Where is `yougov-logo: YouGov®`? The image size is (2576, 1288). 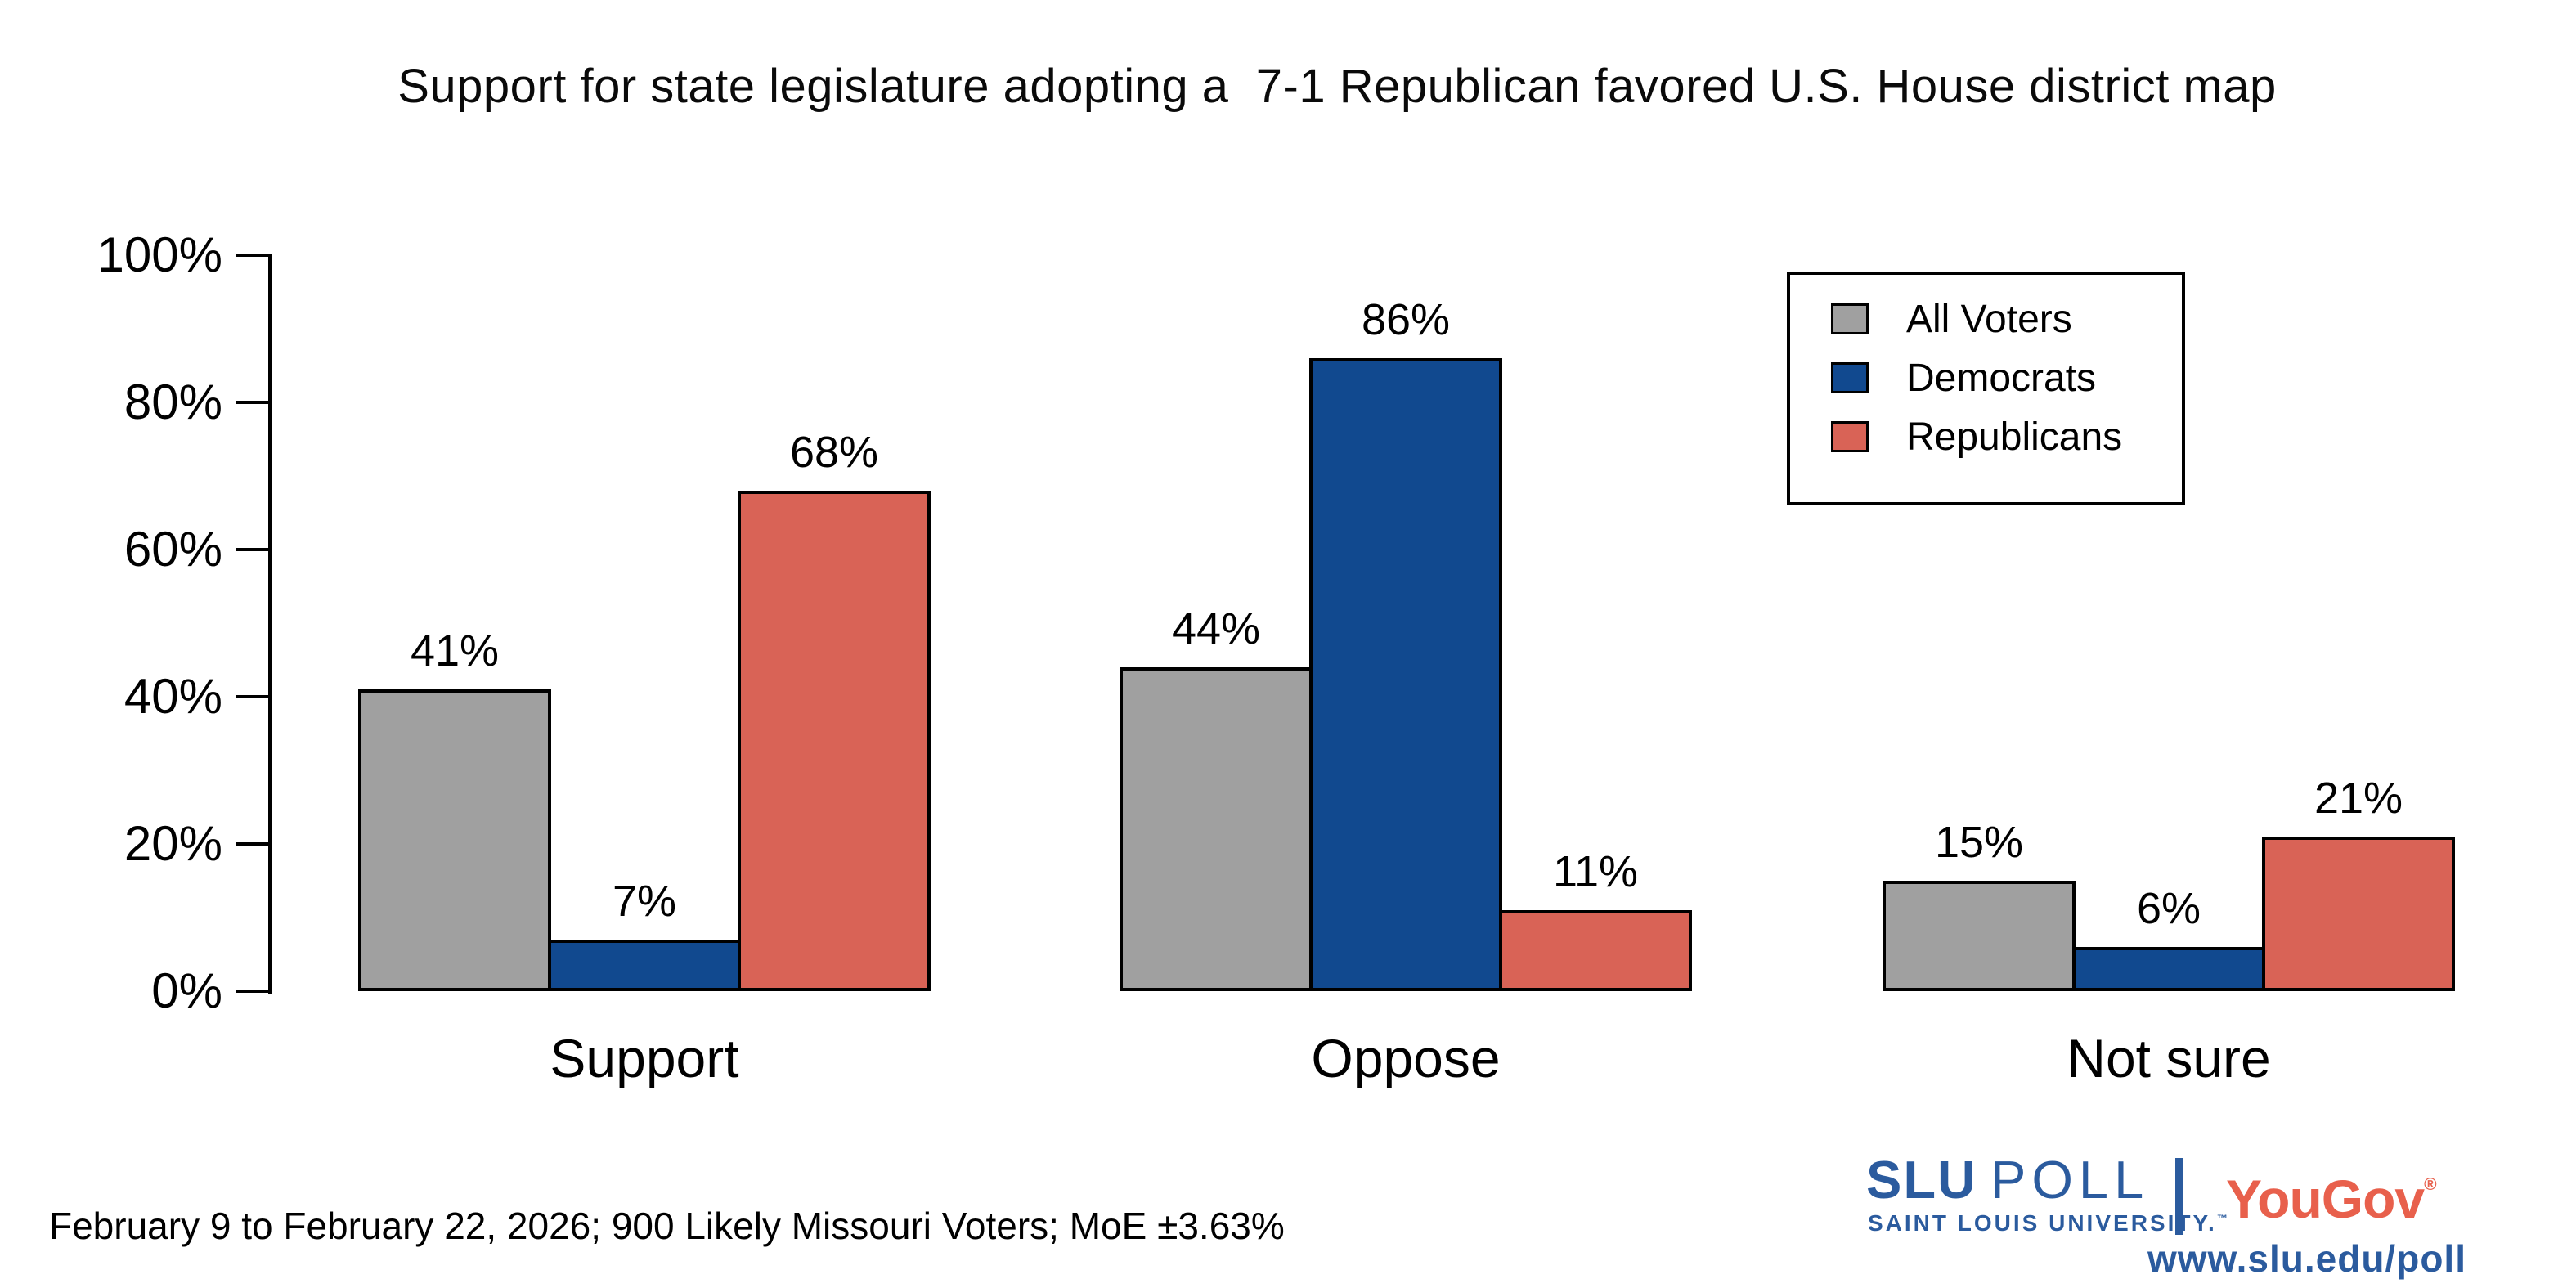
yougov-logo: YouGov® is located at coordinates (2331, 1199).